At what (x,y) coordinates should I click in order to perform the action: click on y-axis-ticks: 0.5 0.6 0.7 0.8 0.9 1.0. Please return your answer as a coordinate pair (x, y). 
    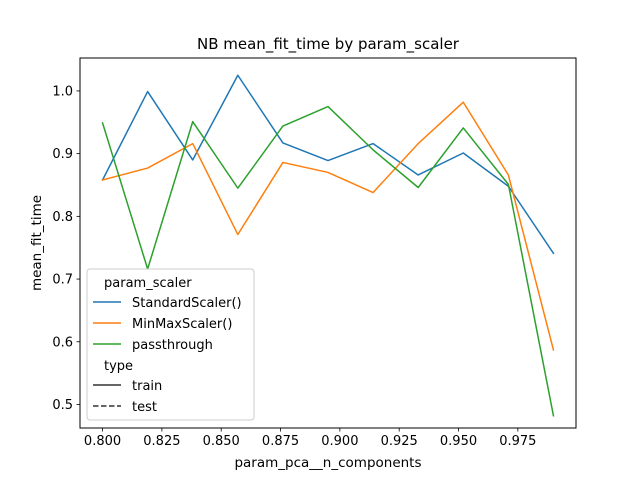
    Looking at the image, I should click on (66, 248).